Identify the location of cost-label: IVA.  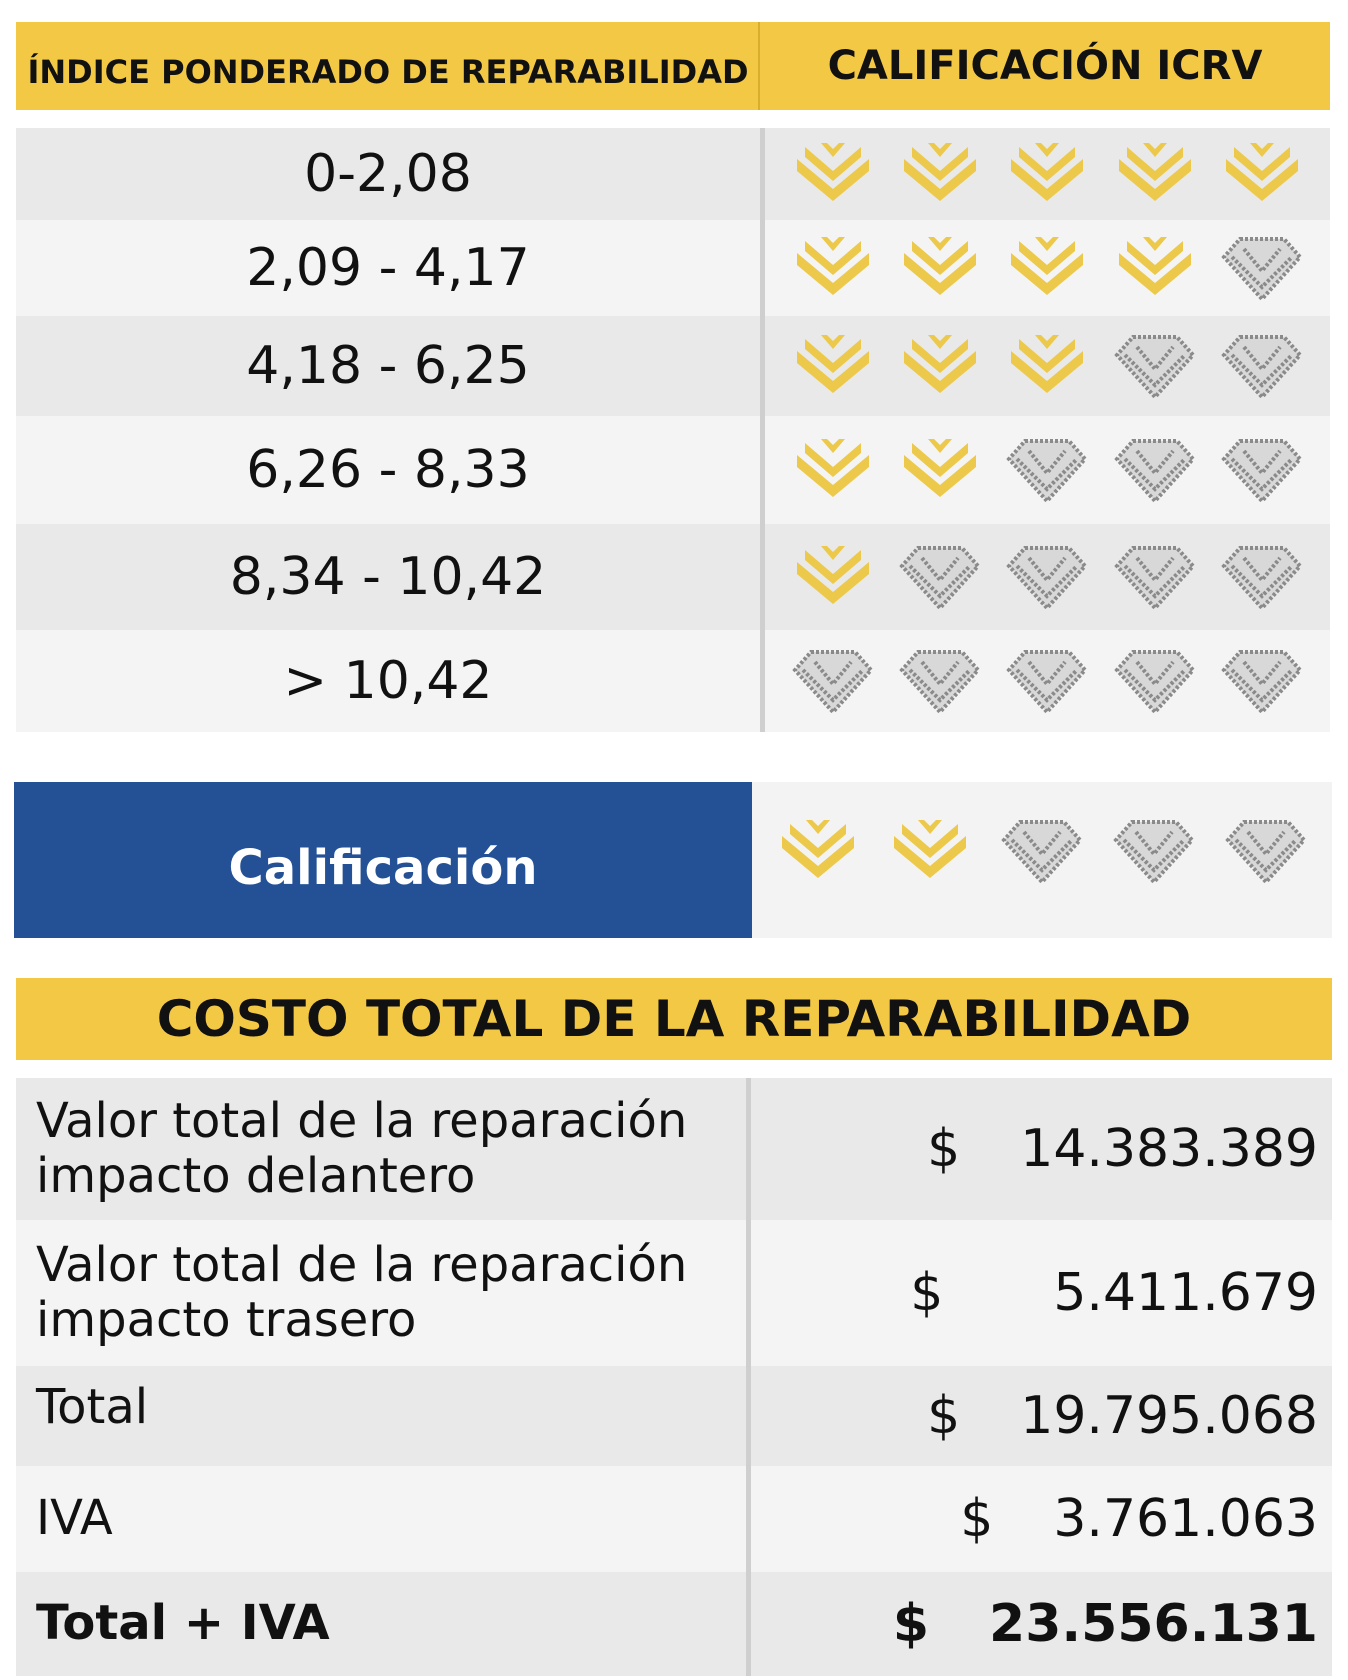
(74, 1518).